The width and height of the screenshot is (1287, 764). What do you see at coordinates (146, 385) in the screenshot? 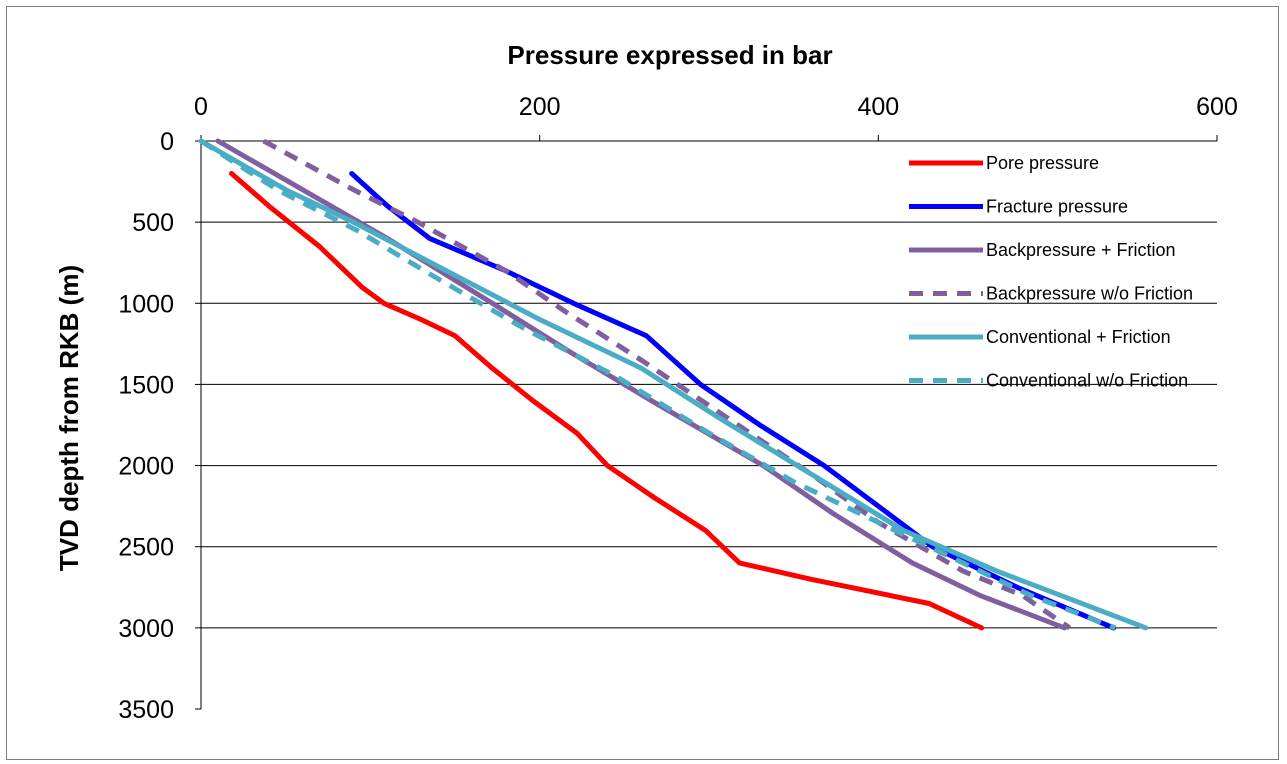
I see `y-tick-label: 1500` at bounding box center [146, 385].